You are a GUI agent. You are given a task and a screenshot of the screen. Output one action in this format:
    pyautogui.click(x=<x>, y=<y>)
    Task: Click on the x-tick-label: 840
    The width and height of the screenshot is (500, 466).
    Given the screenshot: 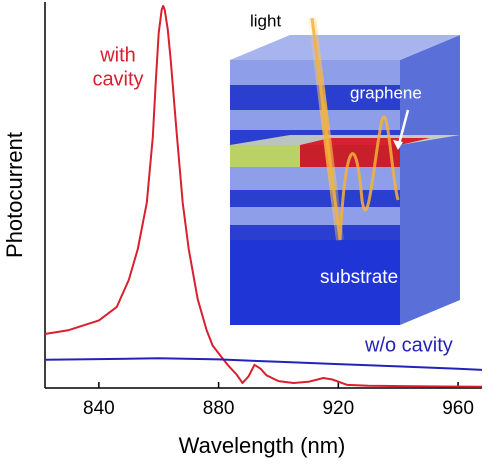 What is the action you would take?
    pyautogui.click(x=99, y=408)
    